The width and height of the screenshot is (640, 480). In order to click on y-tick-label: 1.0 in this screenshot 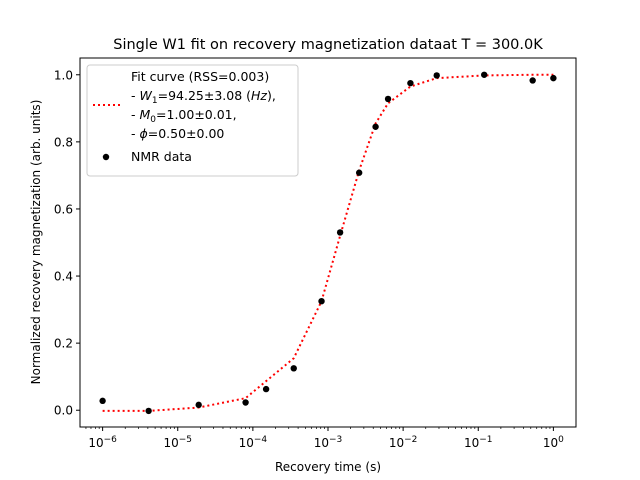, I will do `click(63, 75)`.